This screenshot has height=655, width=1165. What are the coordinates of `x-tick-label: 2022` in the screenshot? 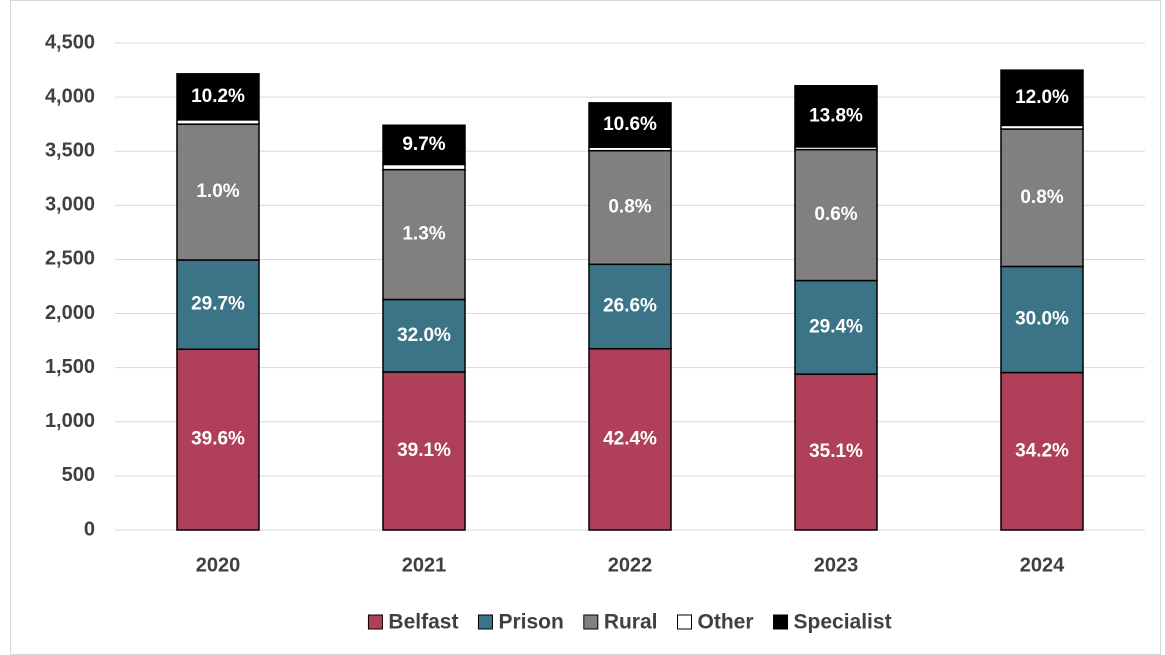 It's located at (630, 565).